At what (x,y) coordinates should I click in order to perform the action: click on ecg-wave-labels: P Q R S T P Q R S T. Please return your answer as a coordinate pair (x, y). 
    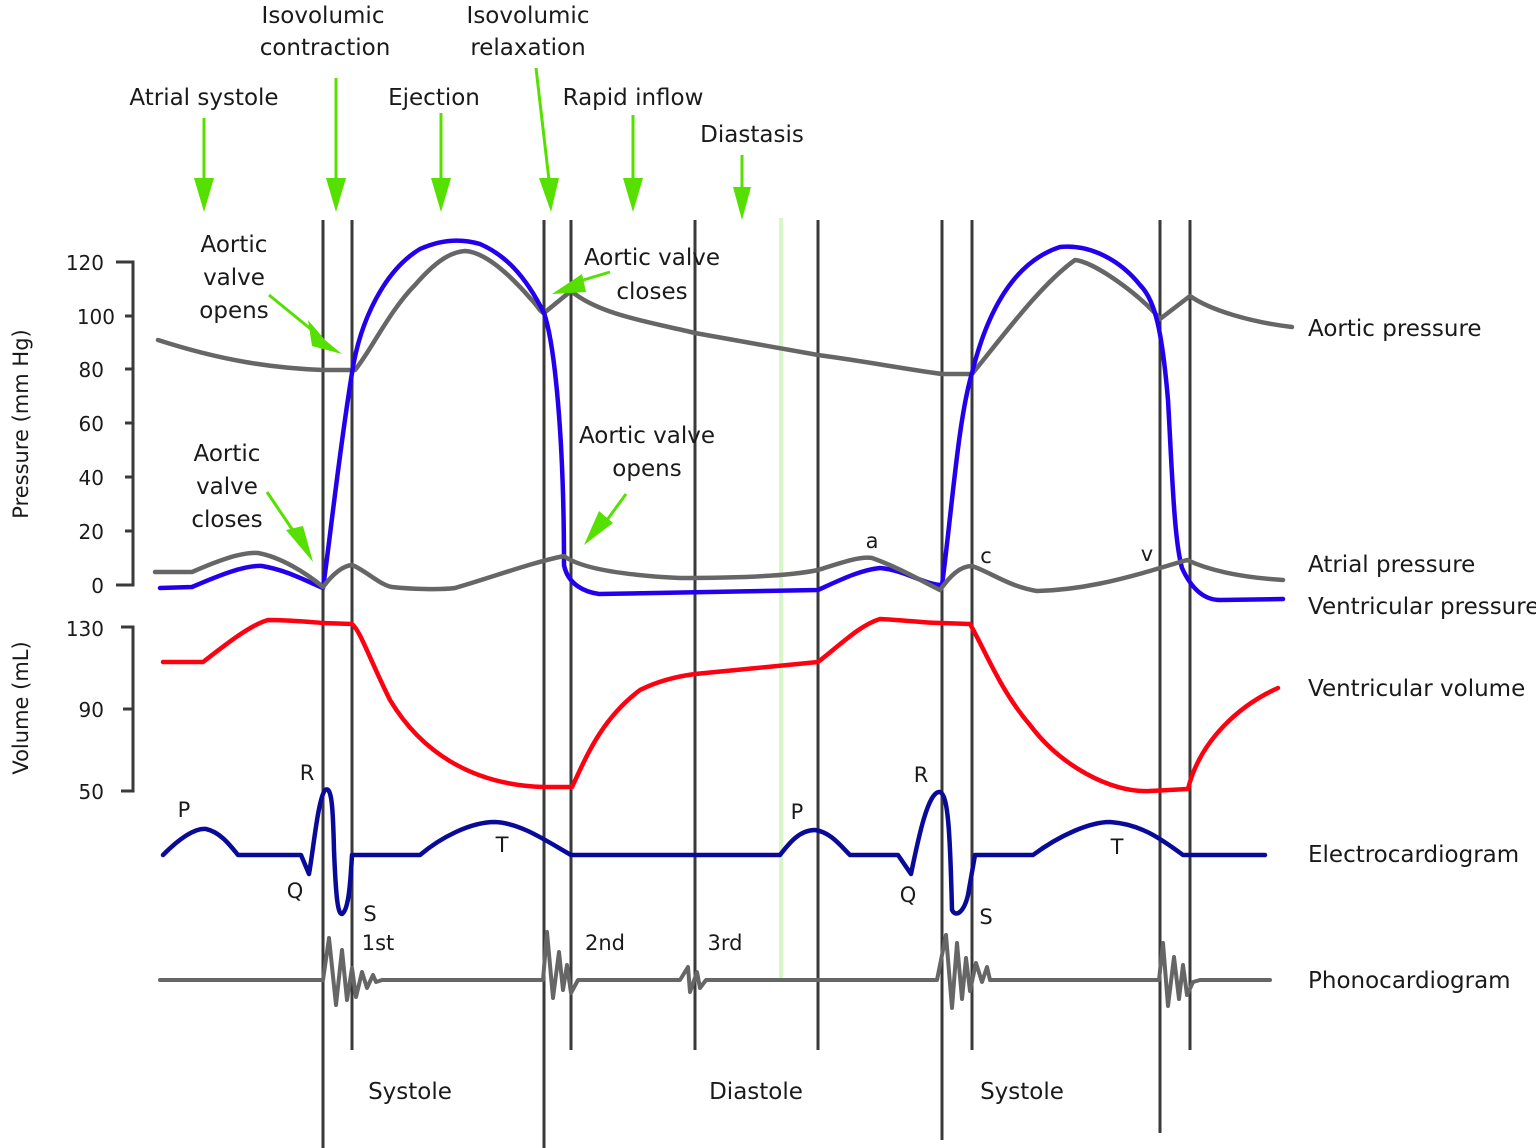
    Looking at the image, I should click on (651, 845).